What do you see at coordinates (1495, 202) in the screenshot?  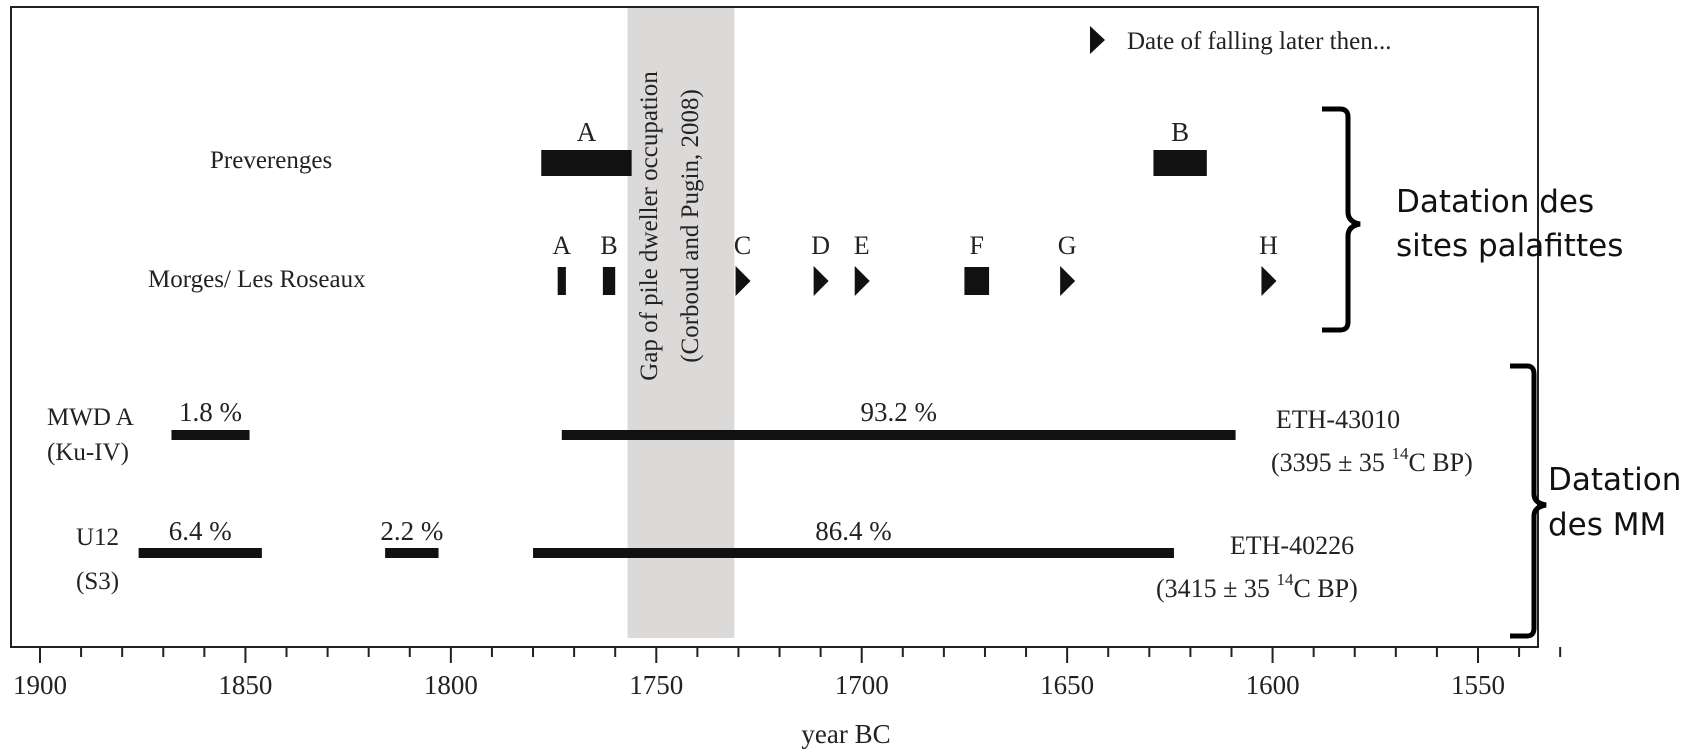 I see `bracket-label-sites-line1: Datation des` at bounding box center [1495, 202].